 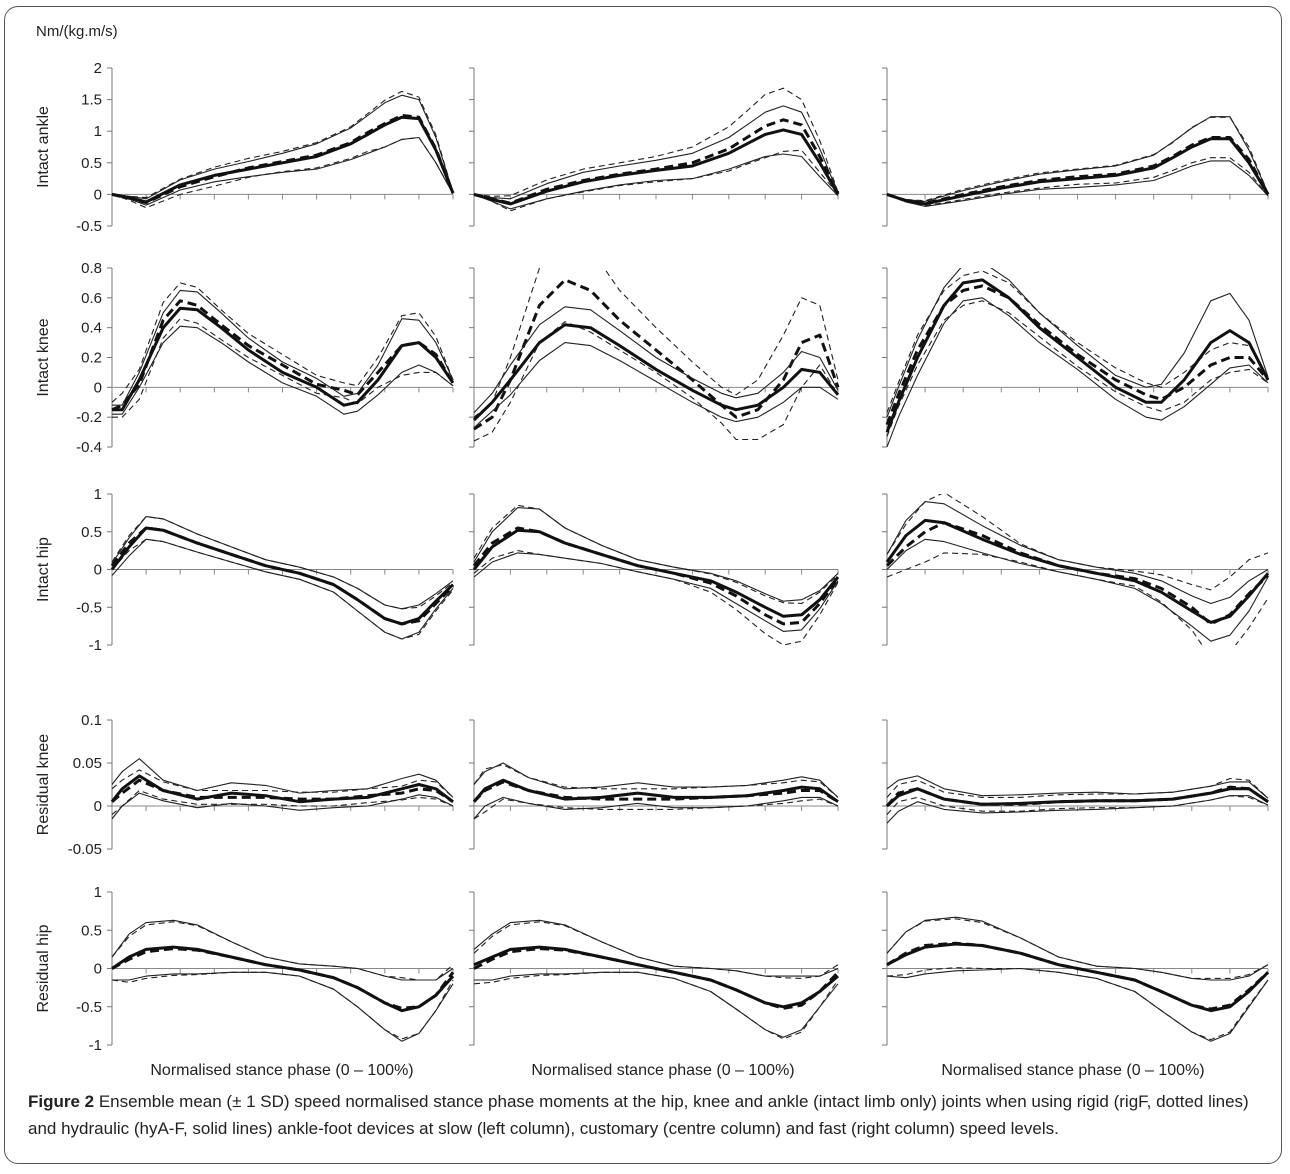 What do you see at coordinates (43, 569) in the screenshot?
I see `row-label-intact-hip: Intact hip` at bounding box center [43, 569].